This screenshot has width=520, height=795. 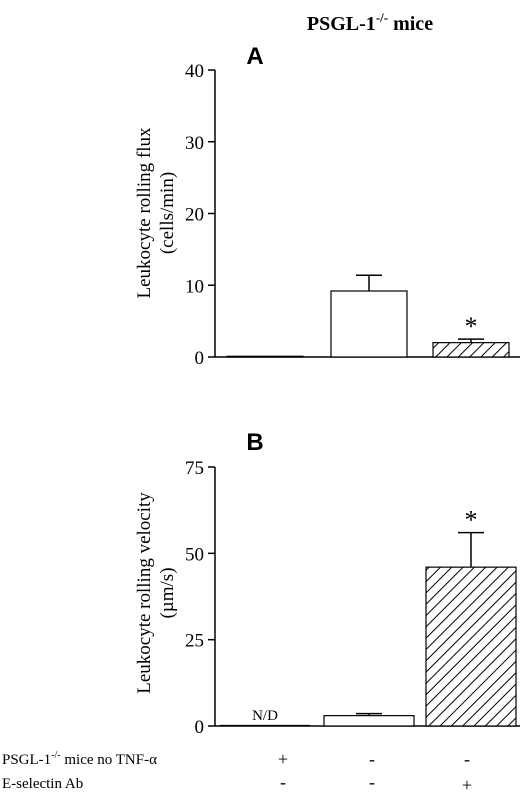 What do you see at coordinates (79, 759) in the screenshot?
I see `condition-row-1-label: PSGL-1-/- mice no TNF-α` at bounding box center [79, 759].